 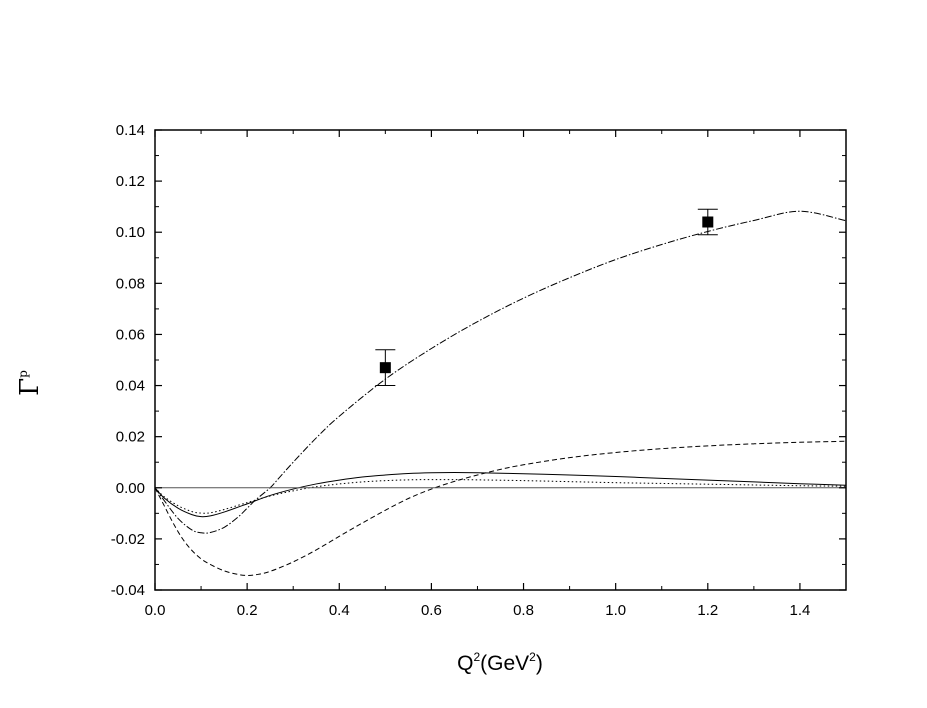 I want to click on x-tick-label: 0.0, so click(x=155, y=610).